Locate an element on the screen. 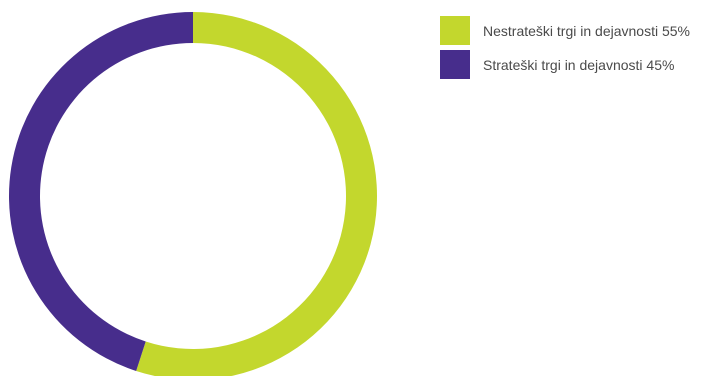 The width and height of the screenshot is (715, 376). legend-label-1: Nestrateški trgi in dejavnosti 55% is located at coordinates (586, 31).